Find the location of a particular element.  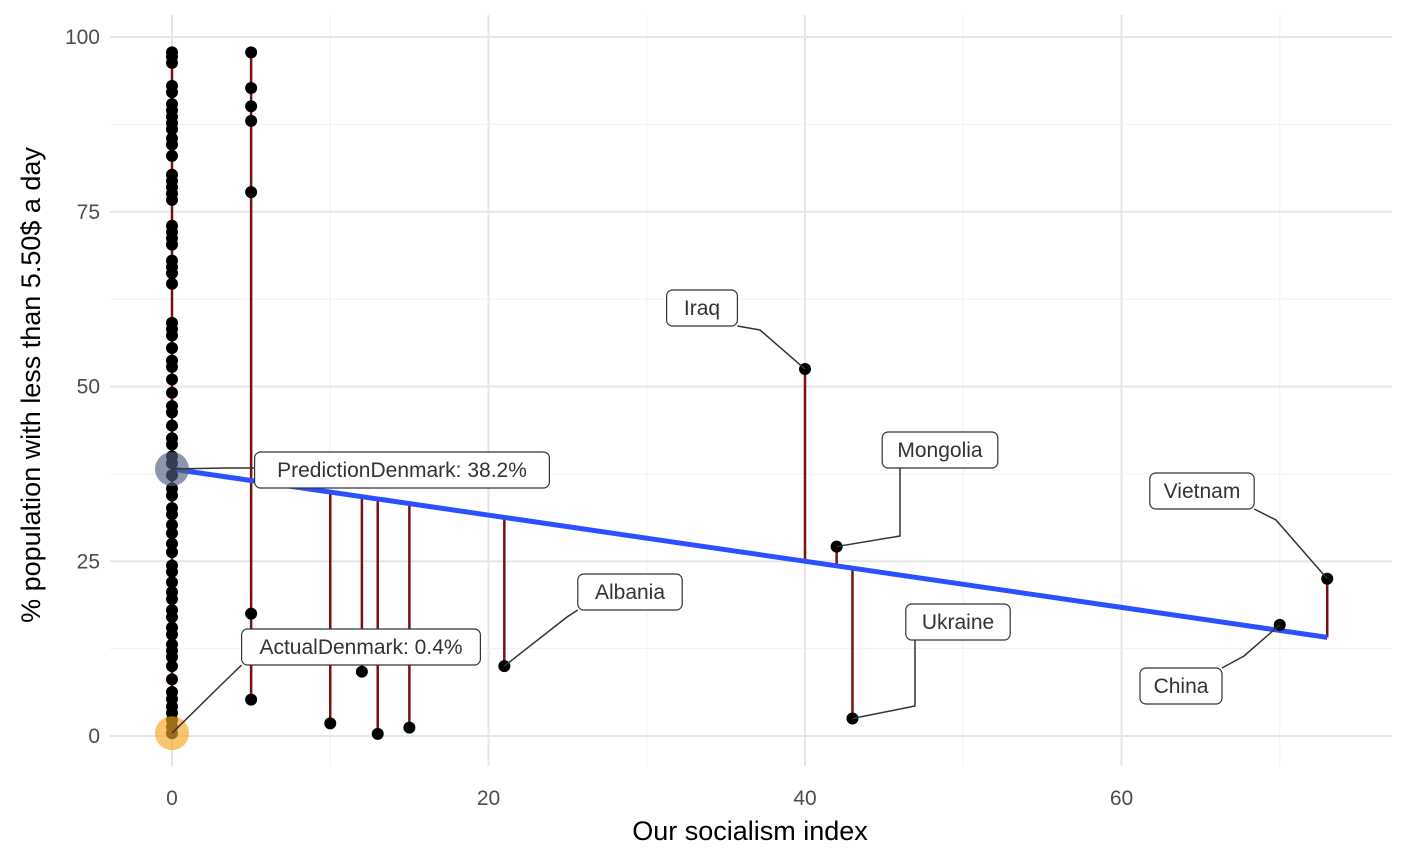

annotation-label: ActualDenmark: 0.4% is located at coordinates (360, 647).